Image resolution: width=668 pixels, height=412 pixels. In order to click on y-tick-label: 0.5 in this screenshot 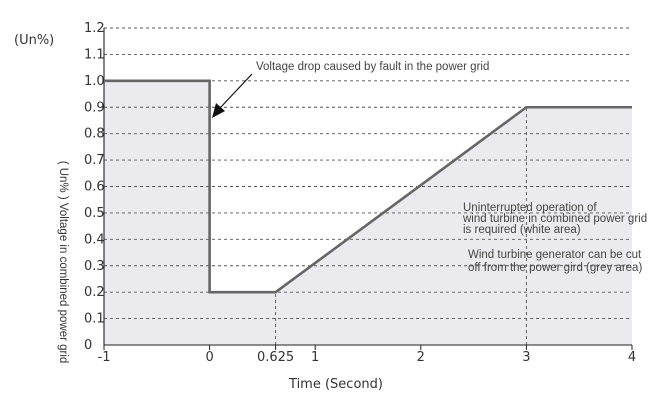, I will do `click(94, 213)`.